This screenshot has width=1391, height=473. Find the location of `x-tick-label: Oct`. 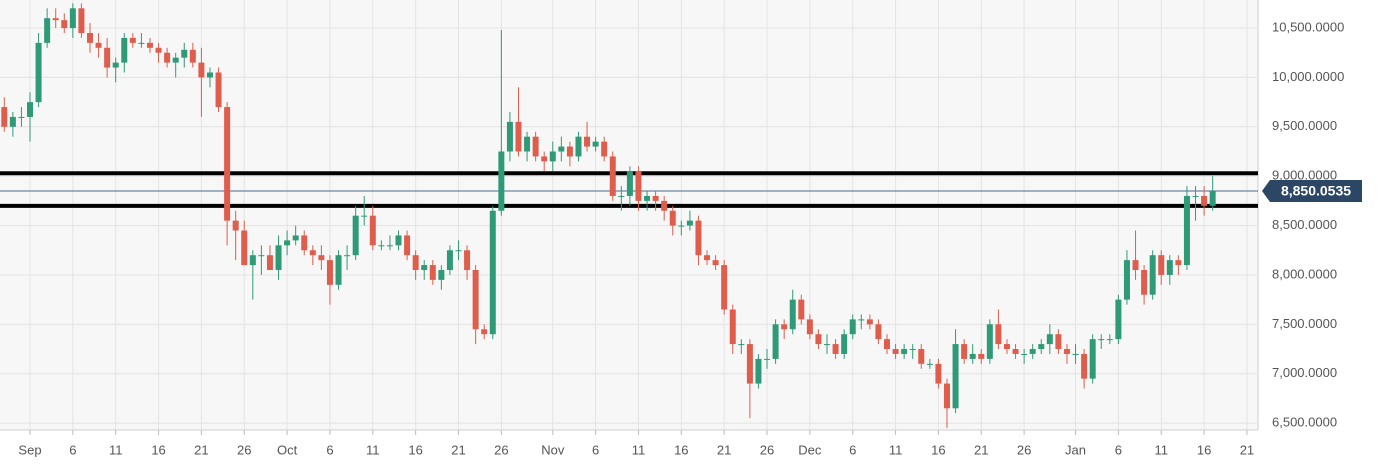

x-tick-label: Oct is located at coordinates (287, 449).